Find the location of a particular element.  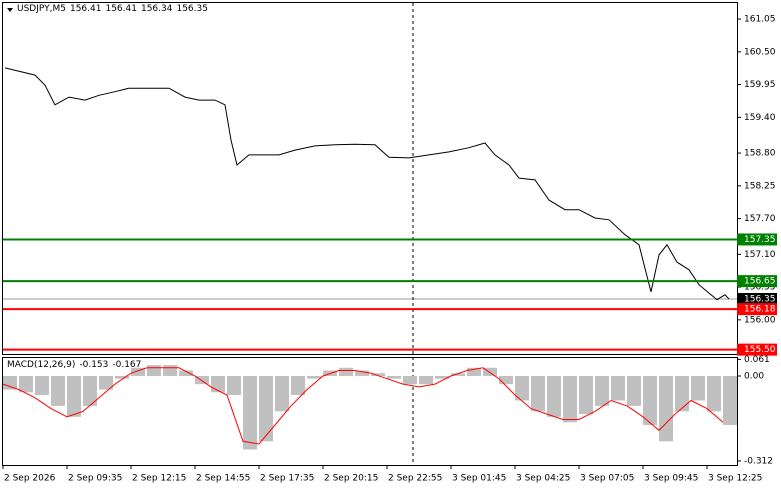

y-tick-label: 156.55 is located at coordinates (760, 288).